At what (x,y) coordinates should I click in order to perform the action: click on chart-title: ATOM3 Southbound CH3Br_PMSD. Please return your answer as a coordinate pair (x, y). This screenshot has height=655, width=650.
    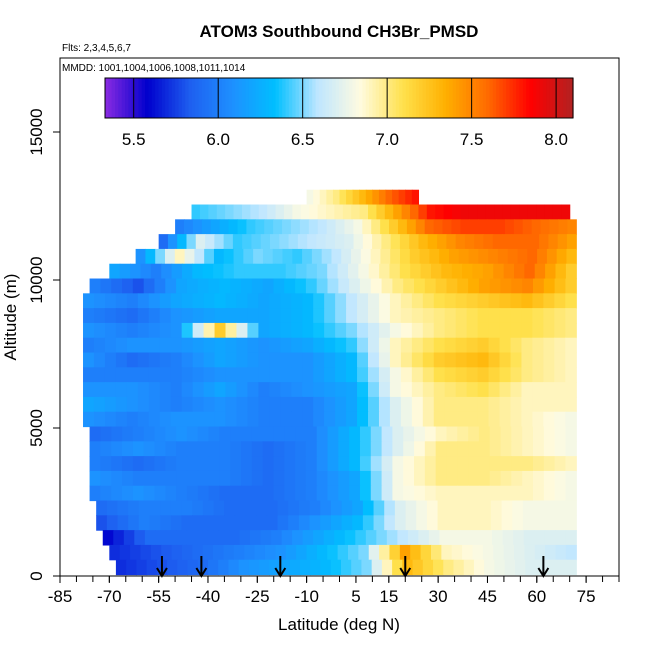
    Looking at the image, I should click on (339, 31).